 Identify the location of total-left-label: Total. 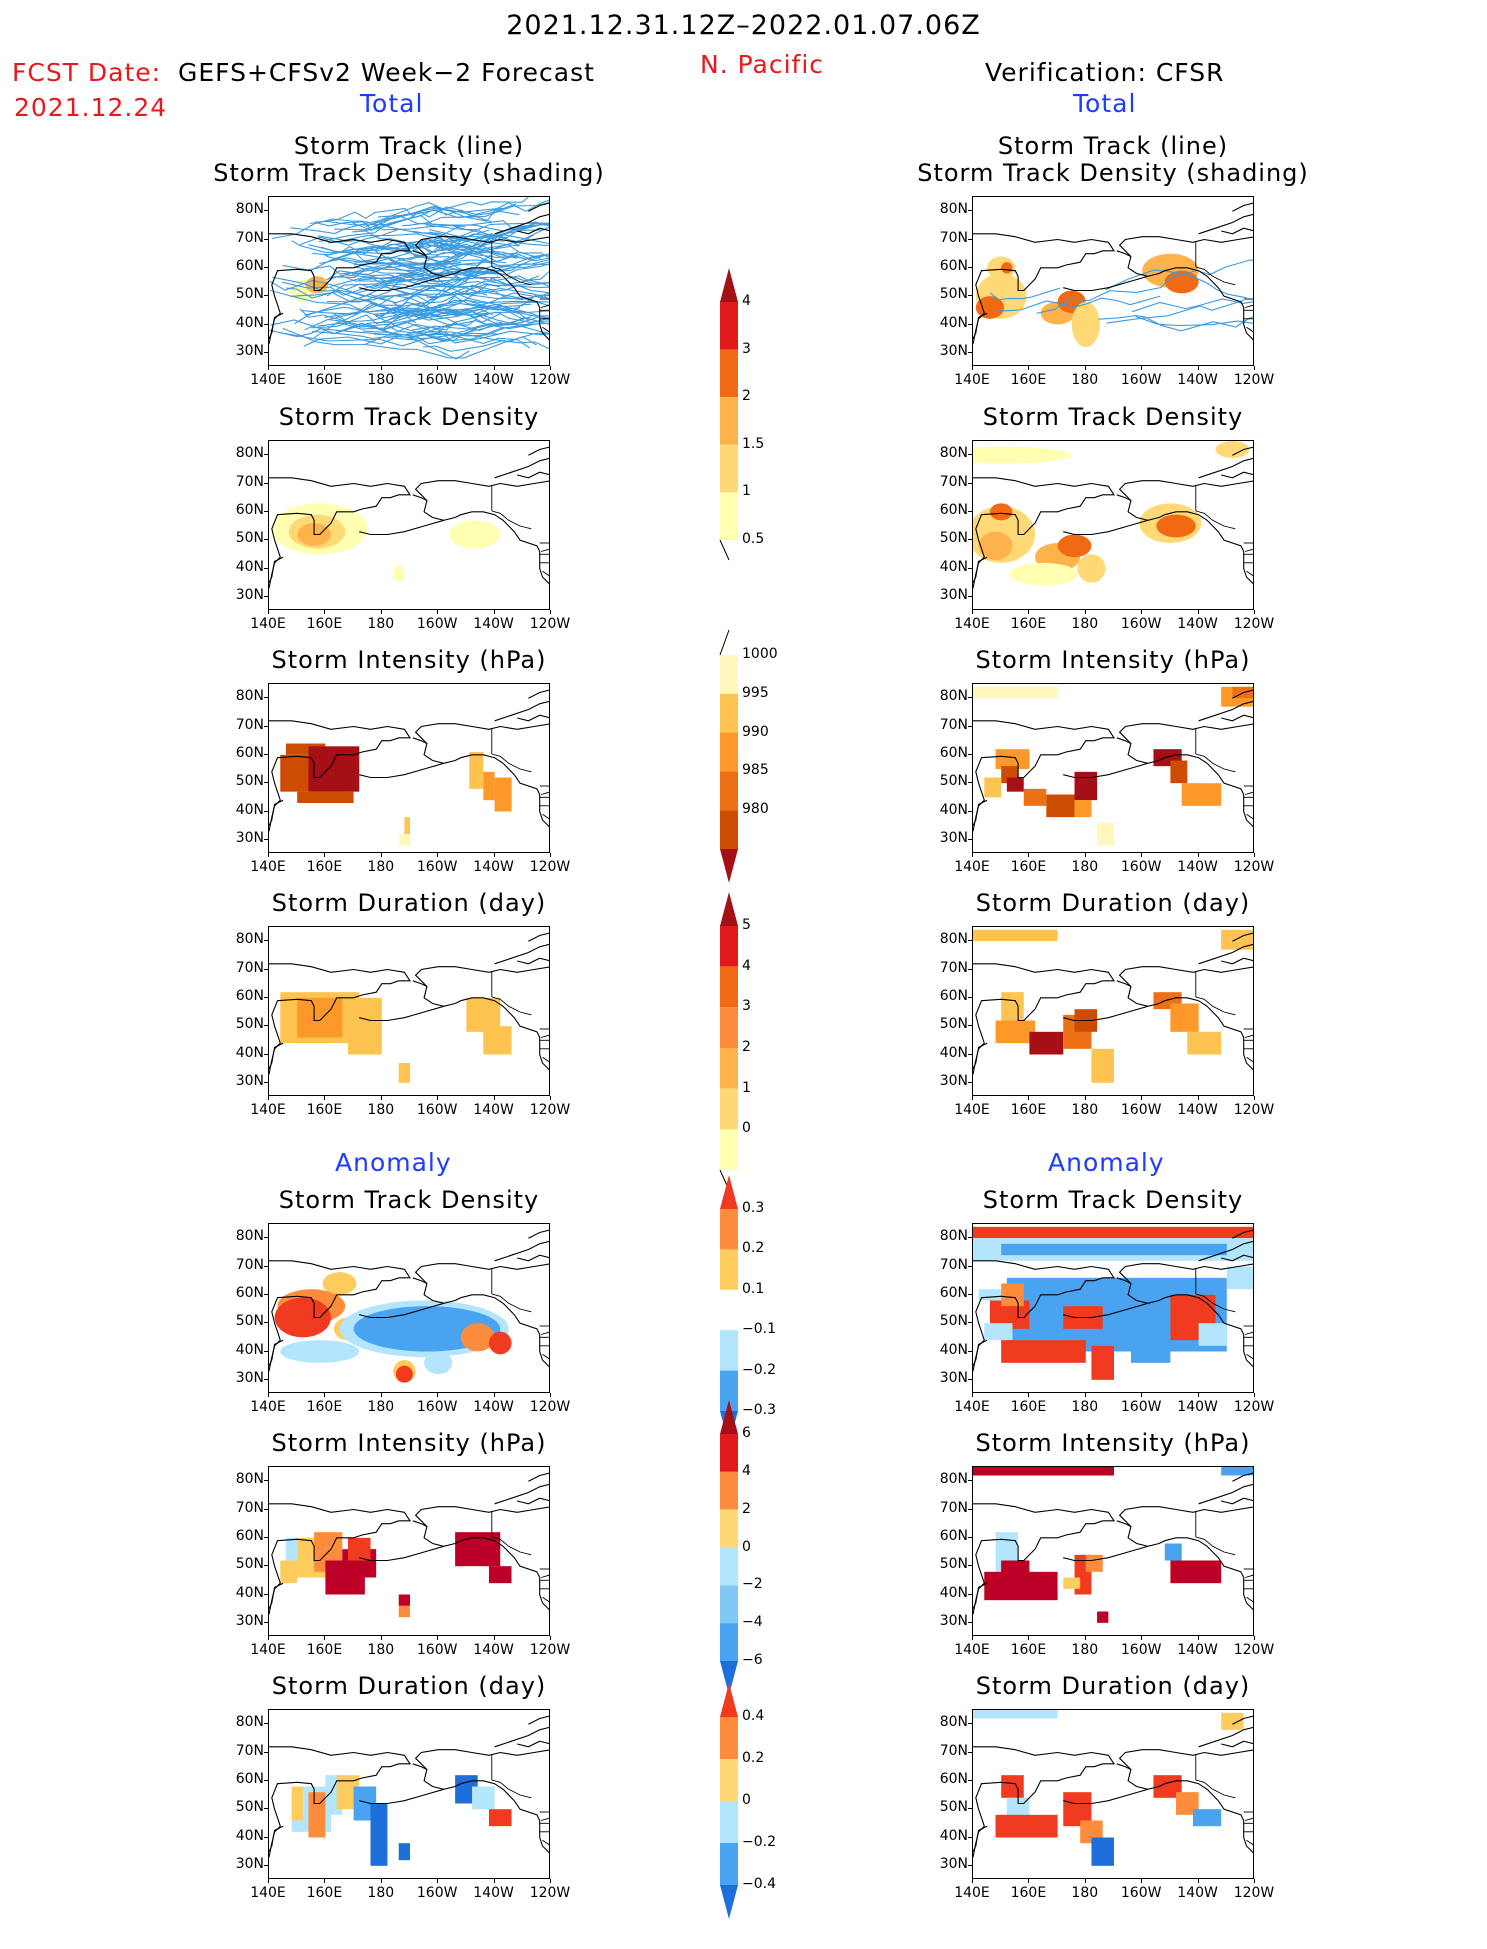
(392, 103).